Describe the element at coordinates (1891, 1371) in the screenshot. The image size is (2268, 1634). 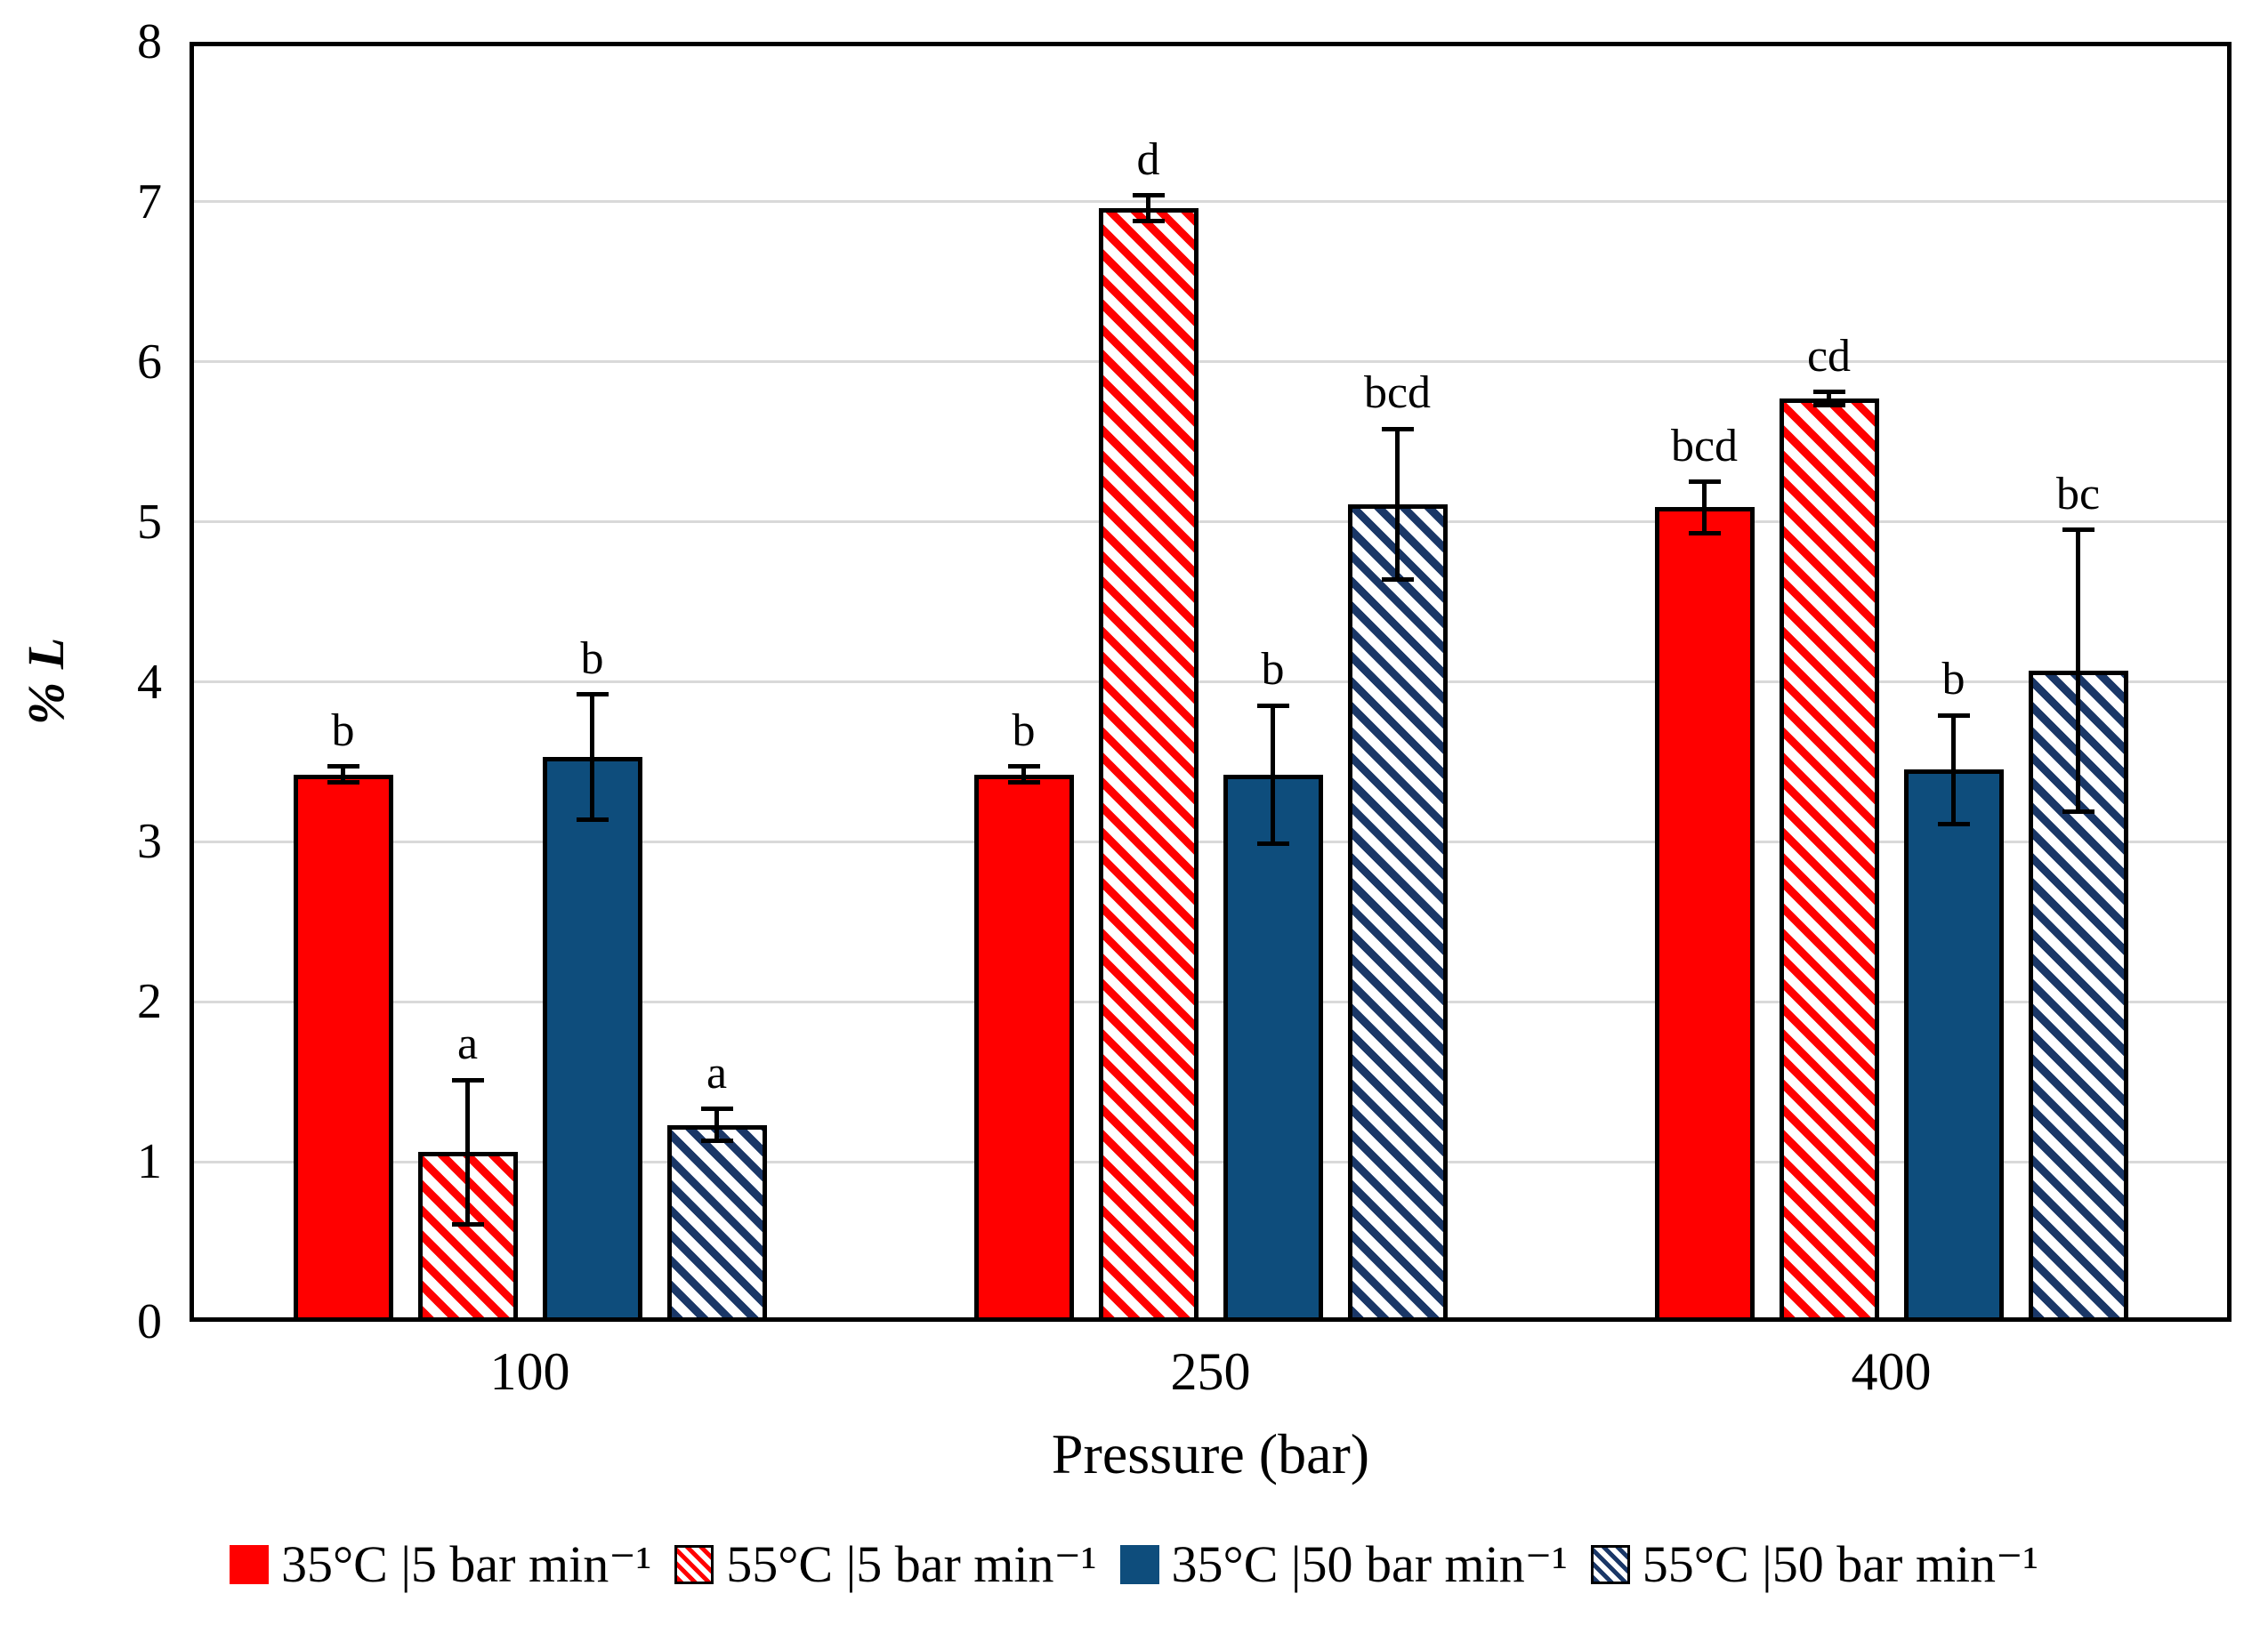
I see `x-tick-label: 400` at that location.